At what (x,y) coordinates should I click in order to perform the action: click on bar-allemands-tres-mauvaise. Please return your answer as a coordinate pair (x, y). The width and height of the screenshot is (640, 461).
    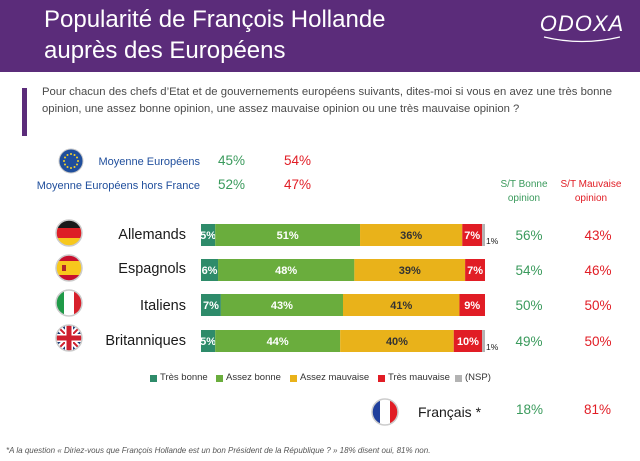
    Looking at the image, I should click on (472, 235).